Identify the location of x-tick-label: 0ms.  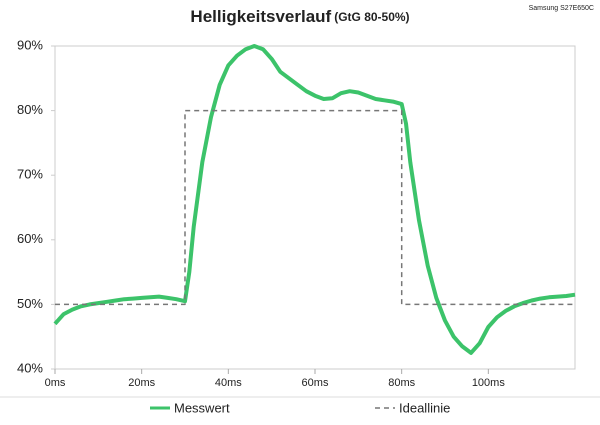
(55, 383).